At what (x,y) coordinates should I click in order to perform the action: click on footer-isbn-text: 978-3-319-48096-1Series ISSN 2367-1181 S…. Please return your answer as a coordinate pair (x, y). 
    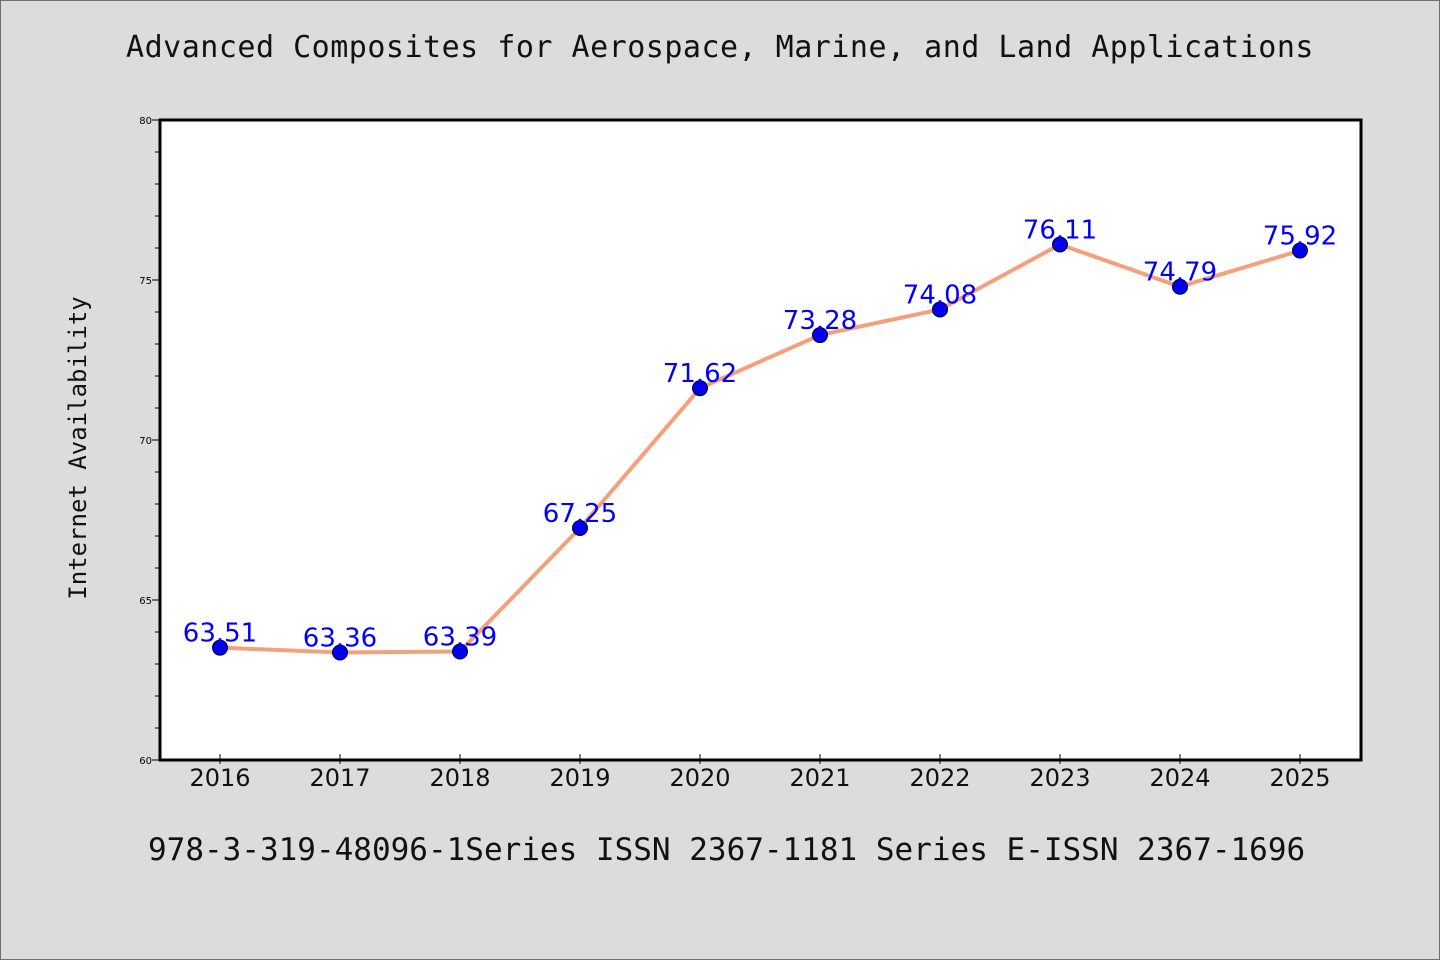
    Looking at the image, I should click on (727, 850).